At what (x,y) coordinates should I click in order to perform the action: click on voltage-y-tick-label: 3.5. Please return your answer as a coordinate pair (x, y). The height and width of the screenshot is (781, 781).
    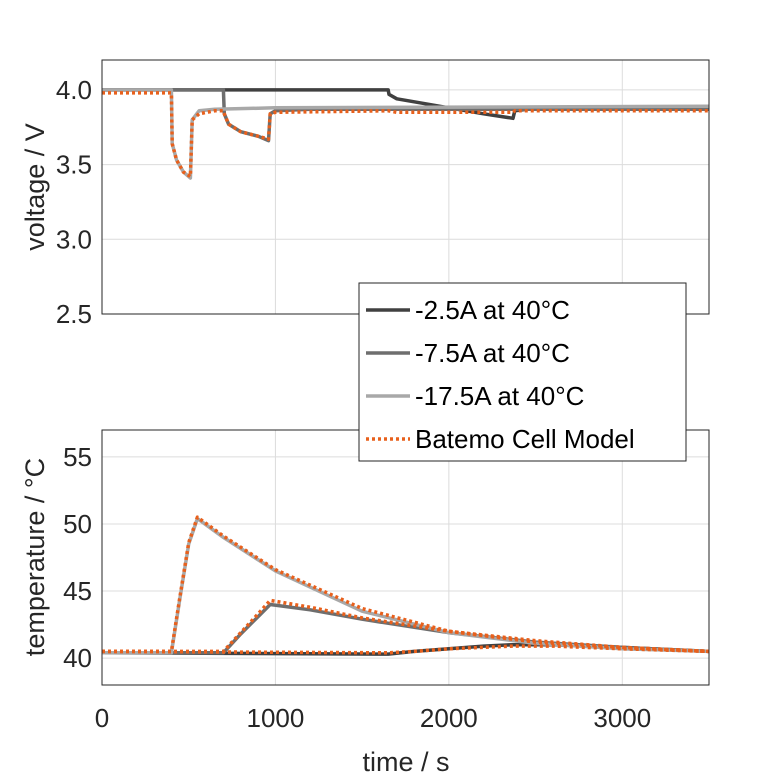
    Looking at the image, I should click on (74, 165).